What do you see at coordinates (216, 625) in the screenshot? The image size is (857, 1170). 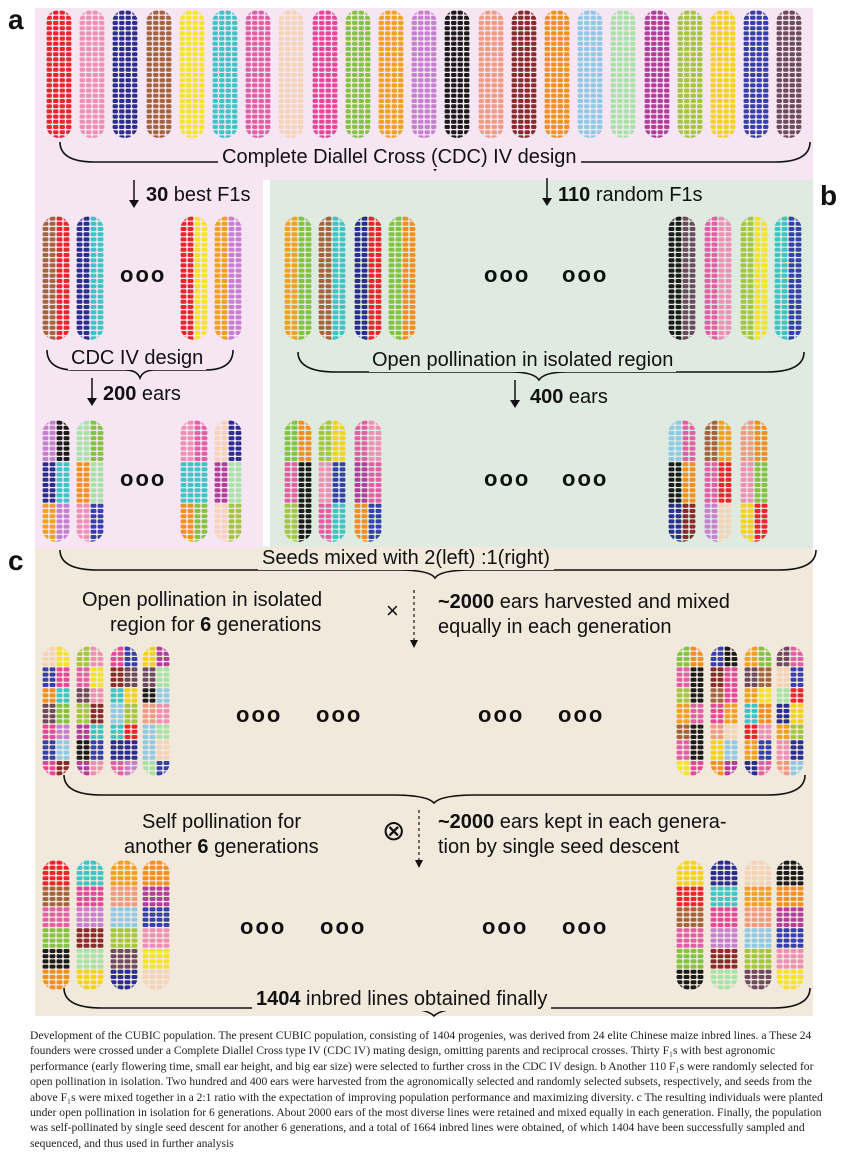 I see `open-poll-text-line2: region for 6 generations` at bounding box center [216, 625].